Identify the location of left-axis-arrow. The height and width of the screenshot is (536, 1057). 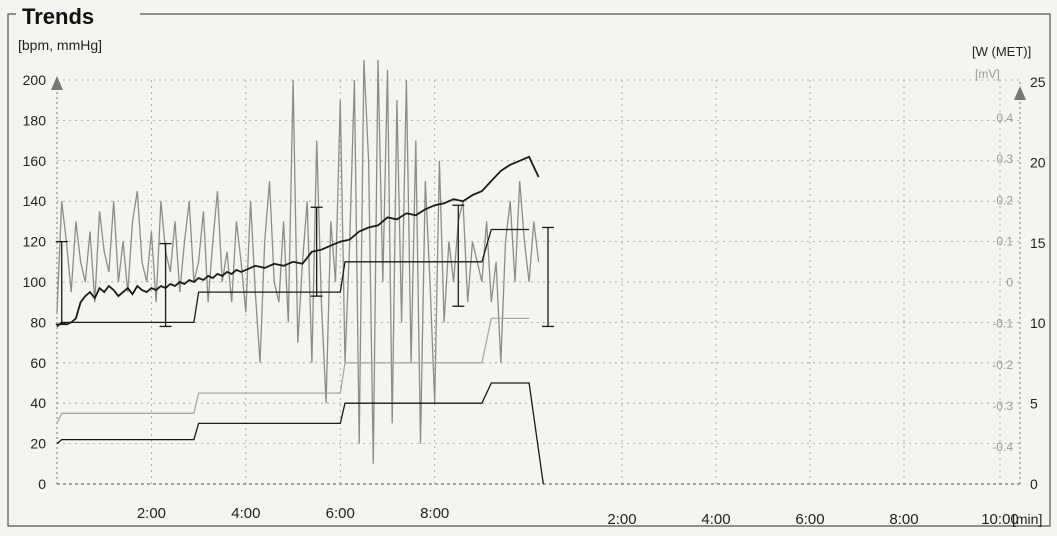
(57, 83).